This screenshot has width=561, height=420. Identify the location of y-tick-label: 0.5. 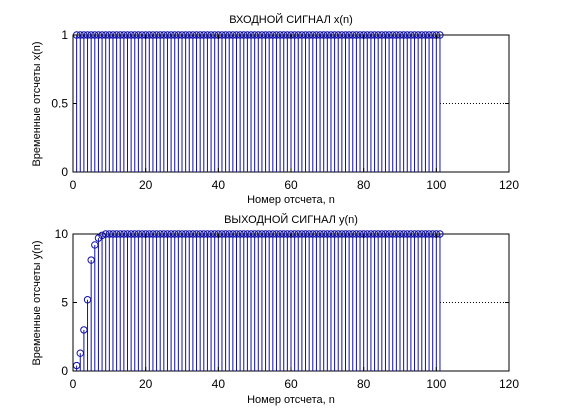
(59, 104).